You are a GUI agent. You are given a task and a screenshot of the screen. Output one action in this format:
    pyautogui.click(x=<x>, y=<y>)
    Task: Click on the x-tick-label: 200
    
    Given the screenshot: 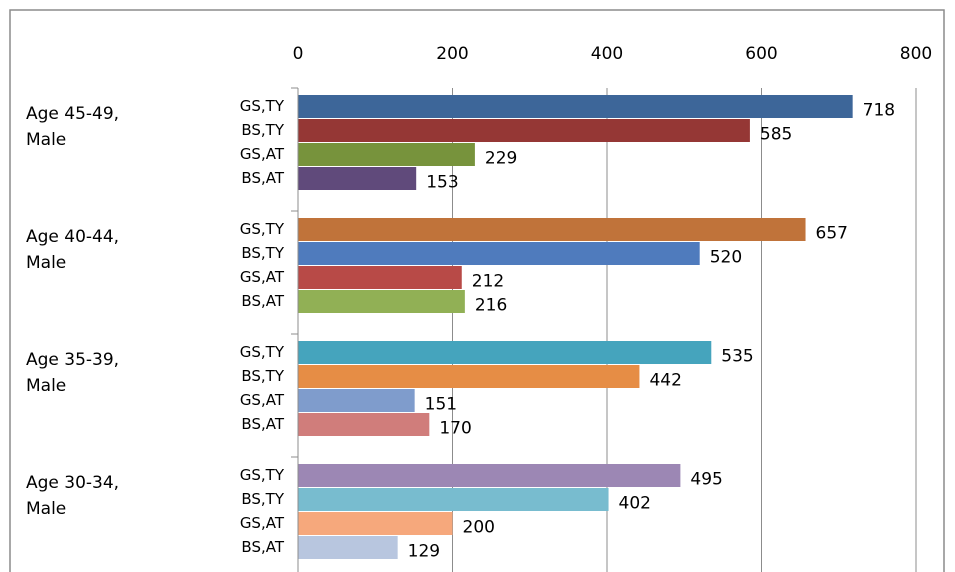 What is the action you would take?
    pyautogui.click(x=452, y=54)
    